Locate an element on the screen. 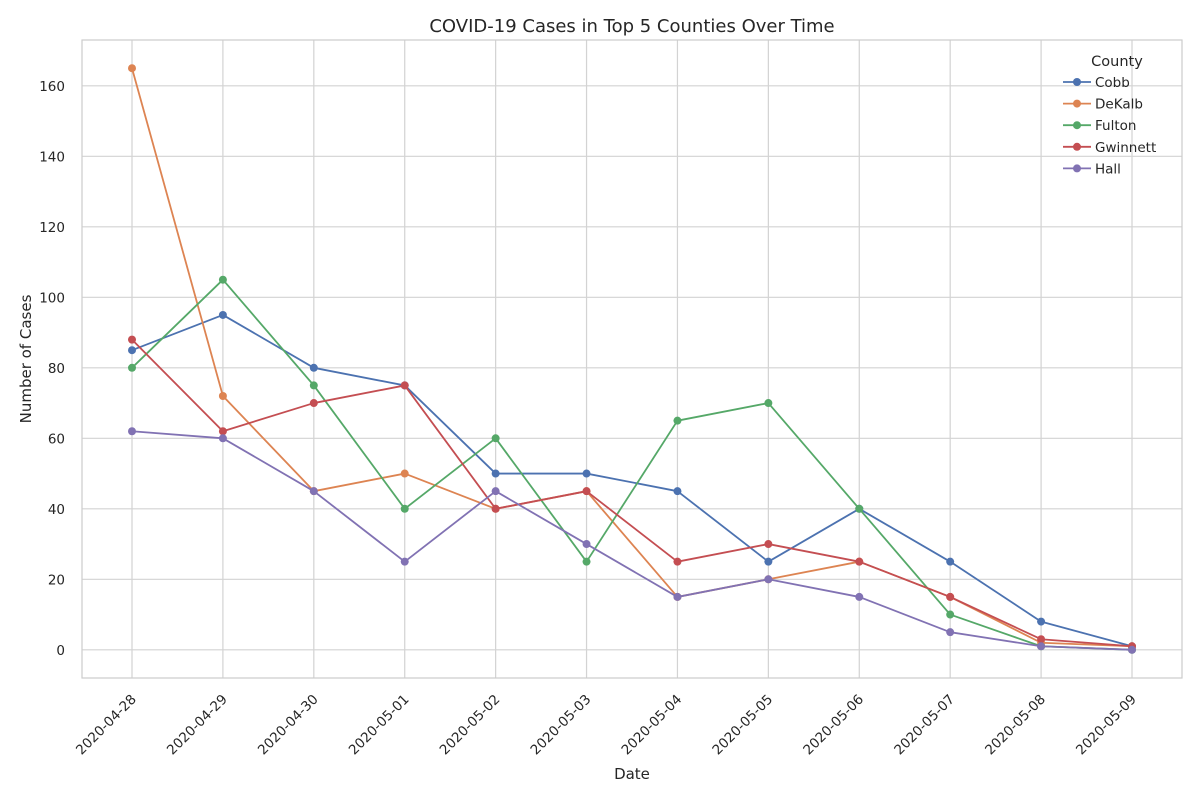 This screenshot has width=1200, height=800. y-tick-label: 160 is located at coordinates (52, 87).